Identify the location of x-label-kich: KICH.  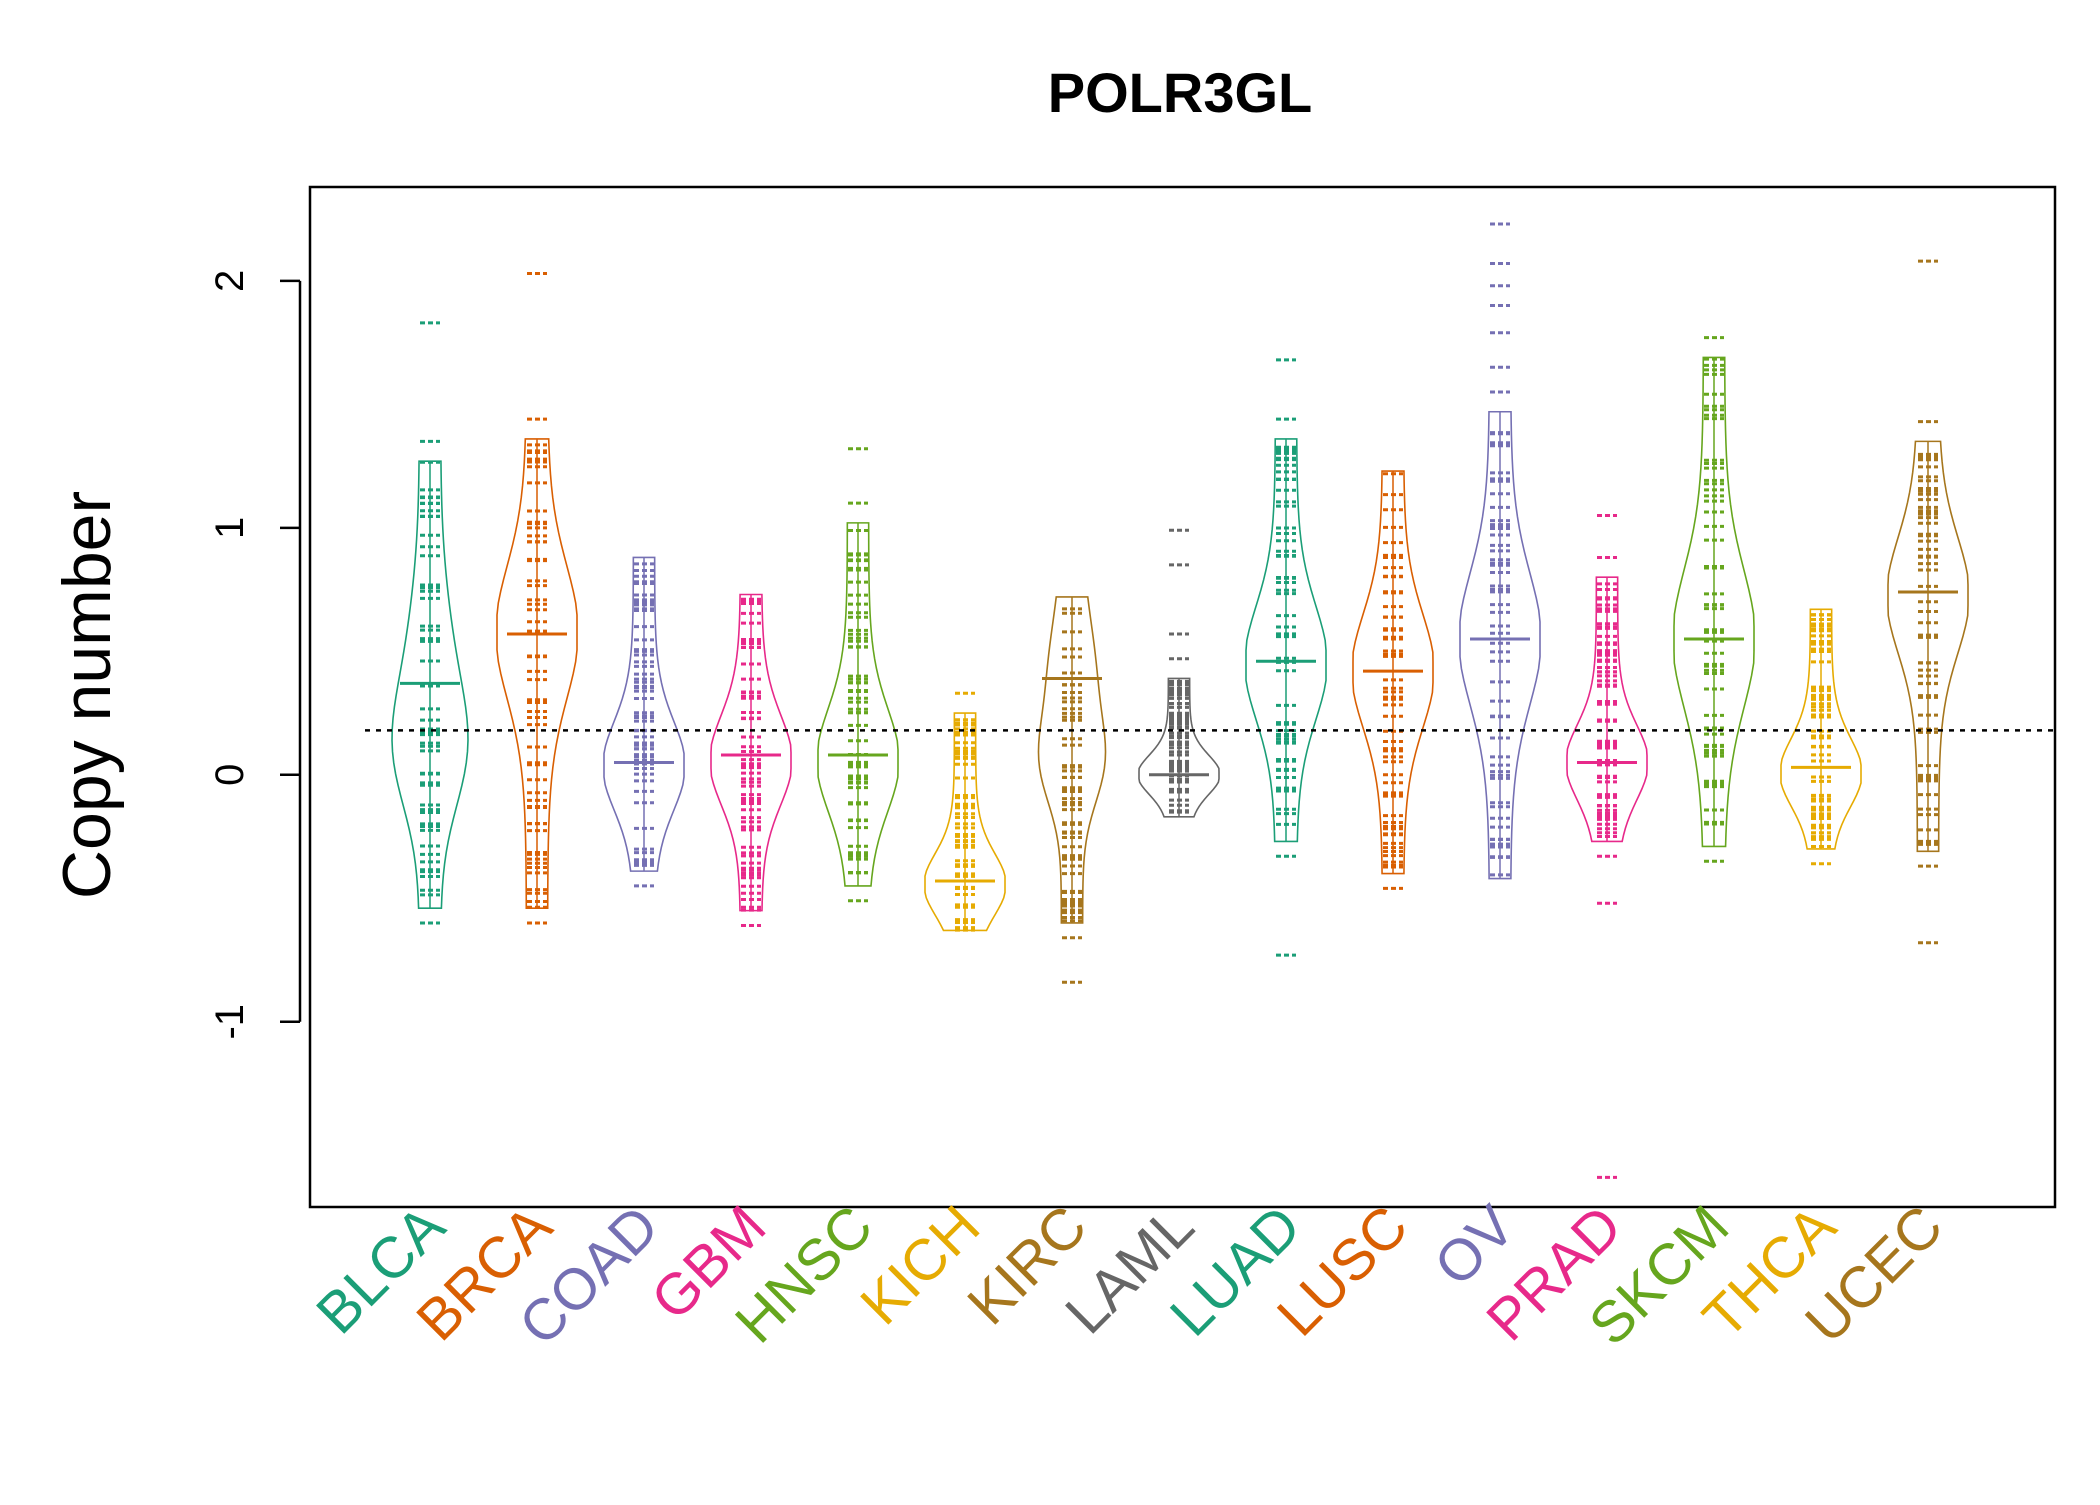
(920, 1265).